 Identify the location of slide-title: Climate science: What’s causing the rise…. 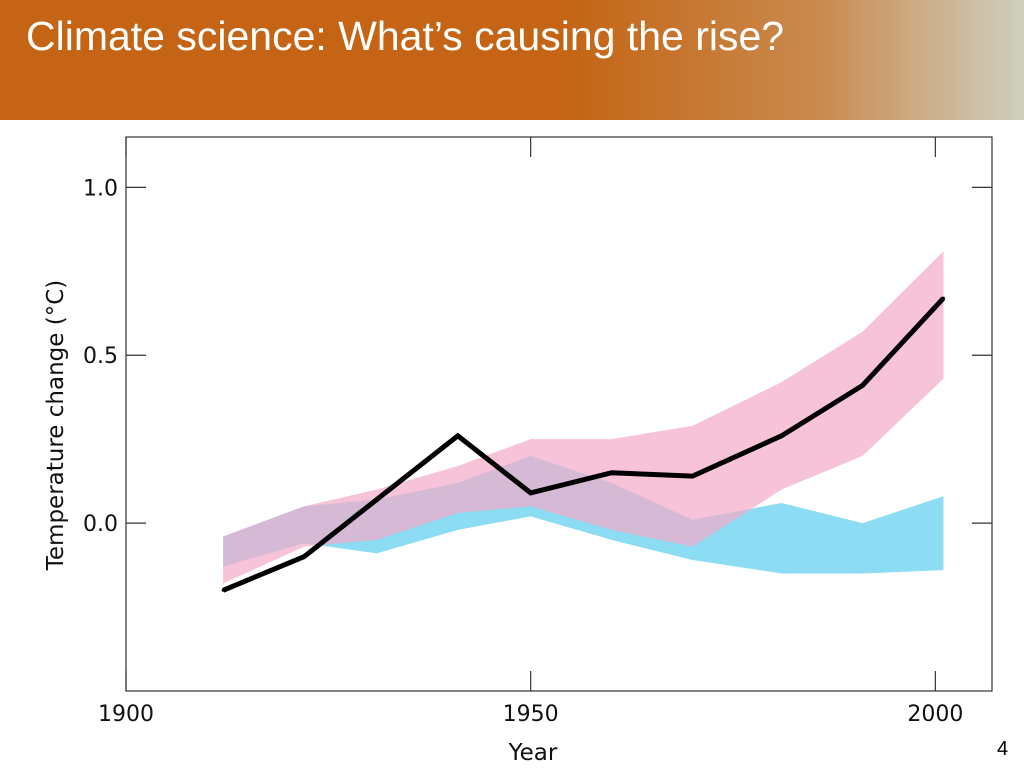
(405, 36).